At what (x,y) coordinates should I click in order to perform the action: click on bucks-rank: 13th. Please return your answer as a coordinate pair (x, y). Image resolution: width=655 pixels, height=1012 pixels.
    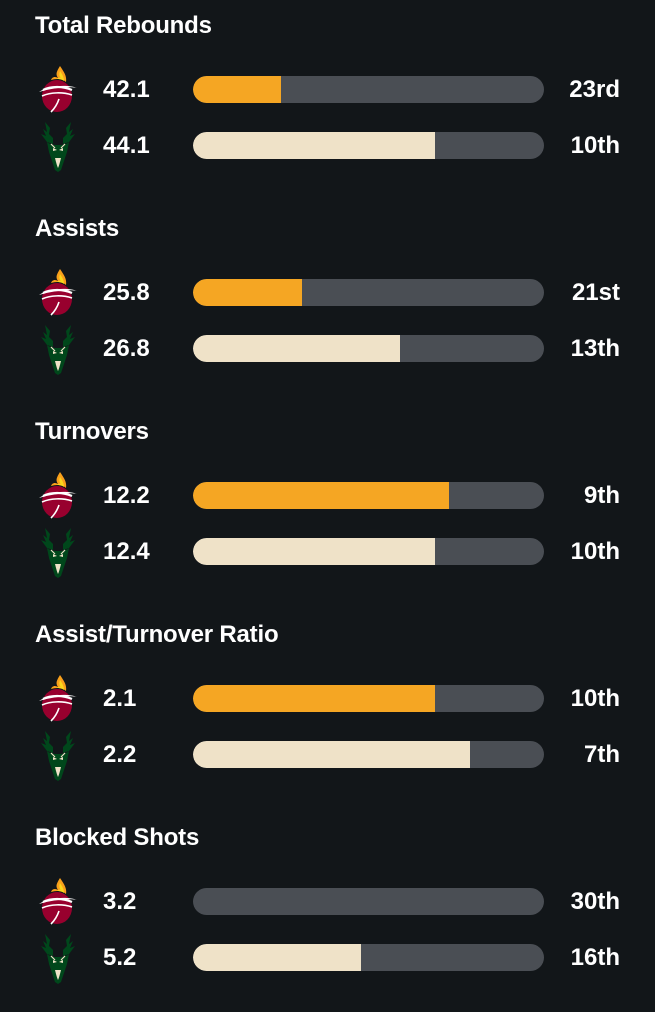
    Looking at the image, I should click on (595, 348).